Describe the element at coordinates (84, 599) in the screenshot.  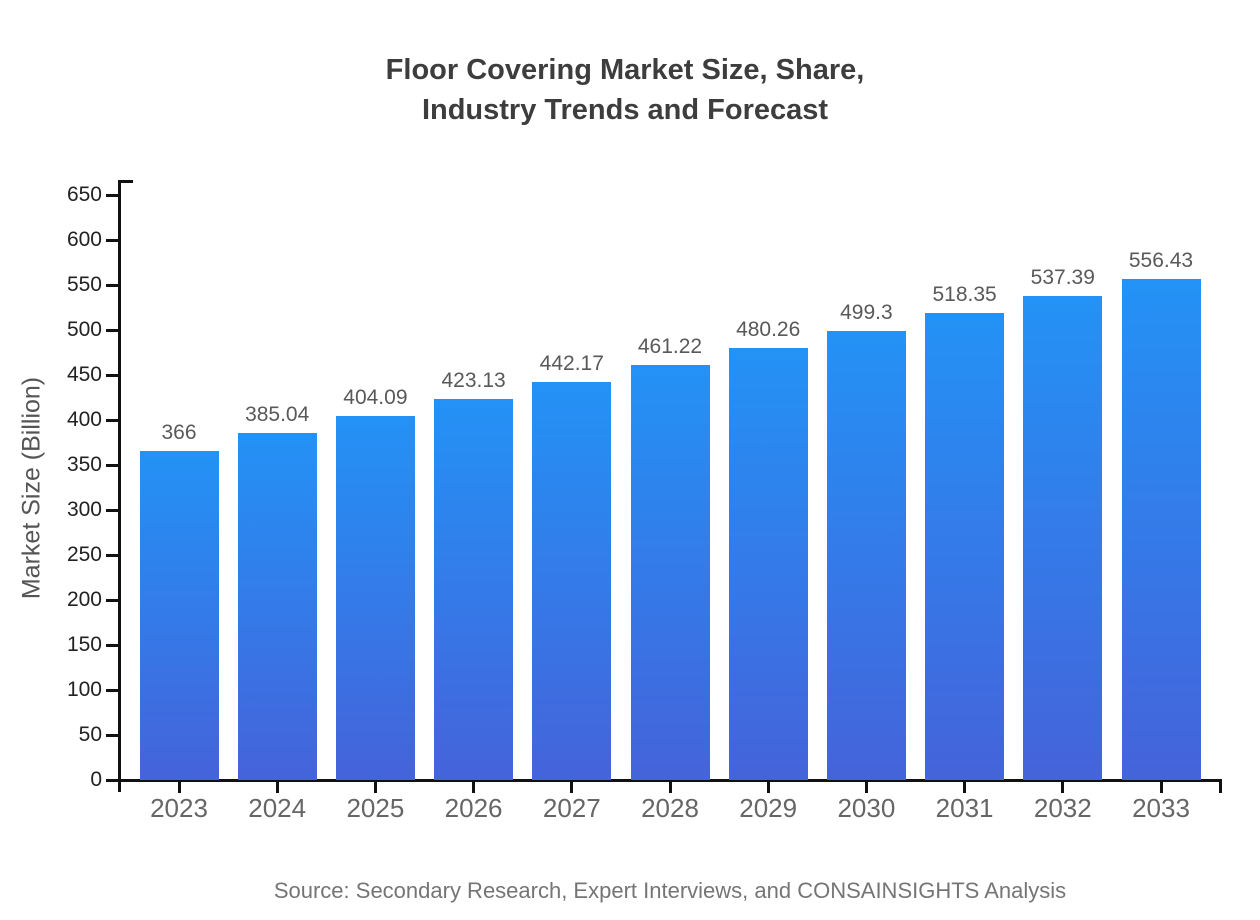
I see `y-tick-label: 200` at that location.